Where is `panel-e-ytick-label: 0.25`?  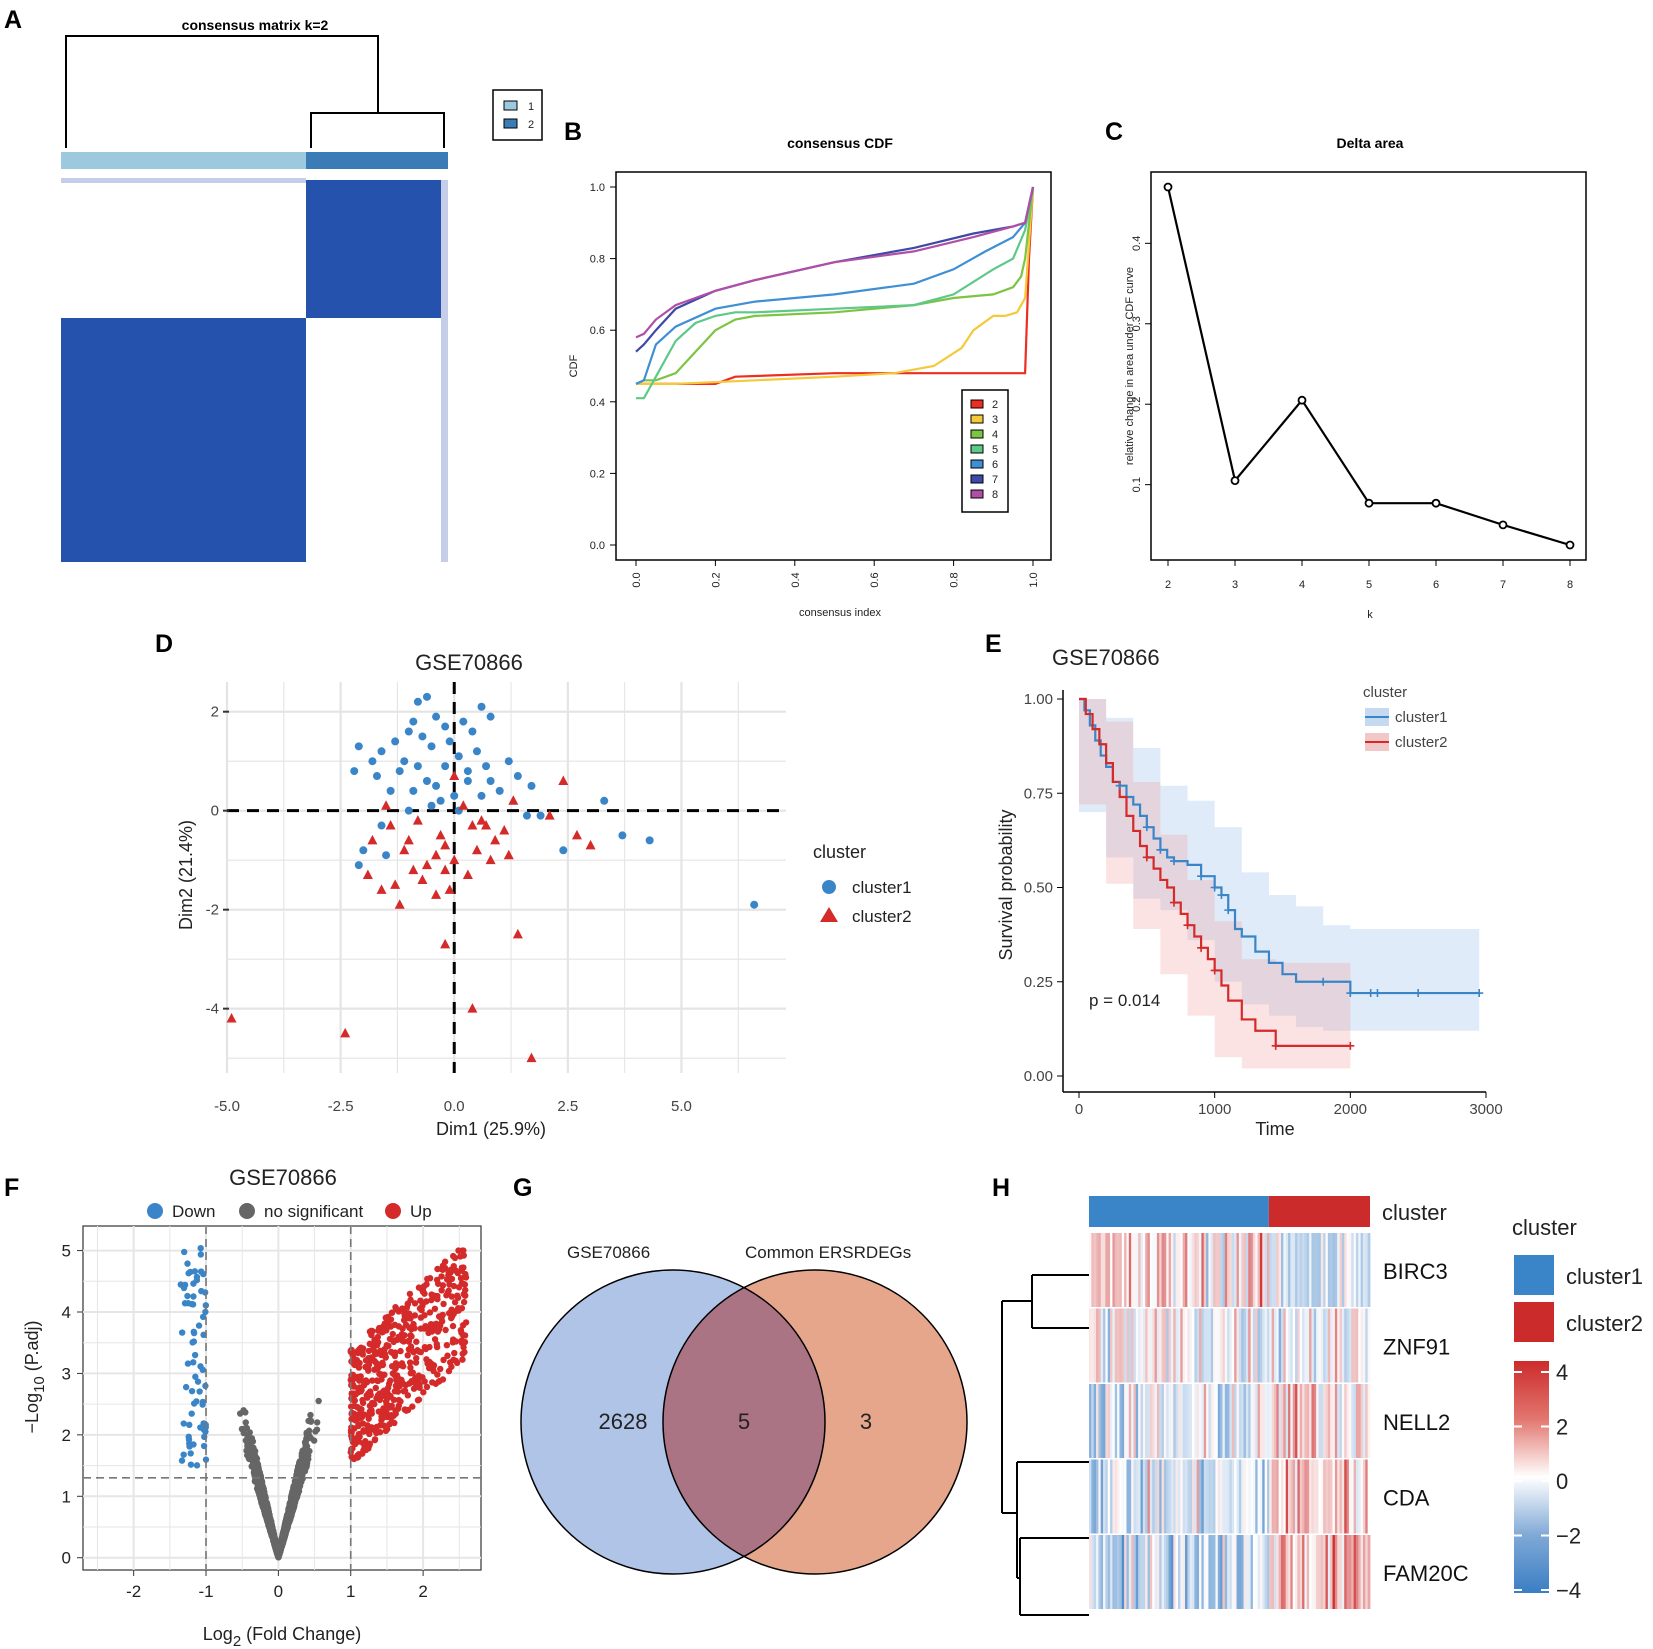 panel-e-ytick-label: 0.25 is located at coordinates (1038, 982).